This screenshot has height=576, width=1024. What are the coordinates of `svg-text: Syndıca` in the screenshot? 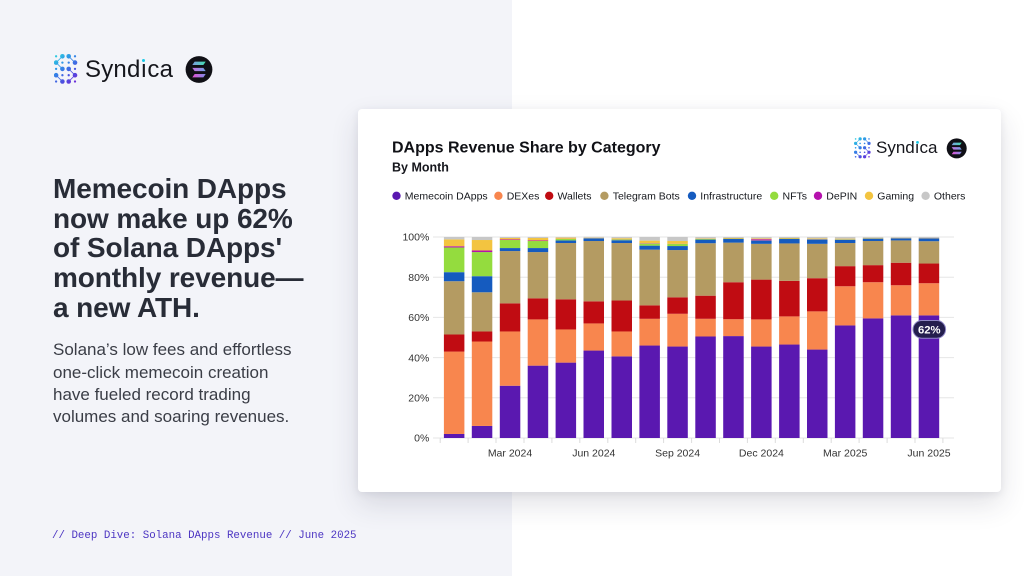 It's located at (907, 147).